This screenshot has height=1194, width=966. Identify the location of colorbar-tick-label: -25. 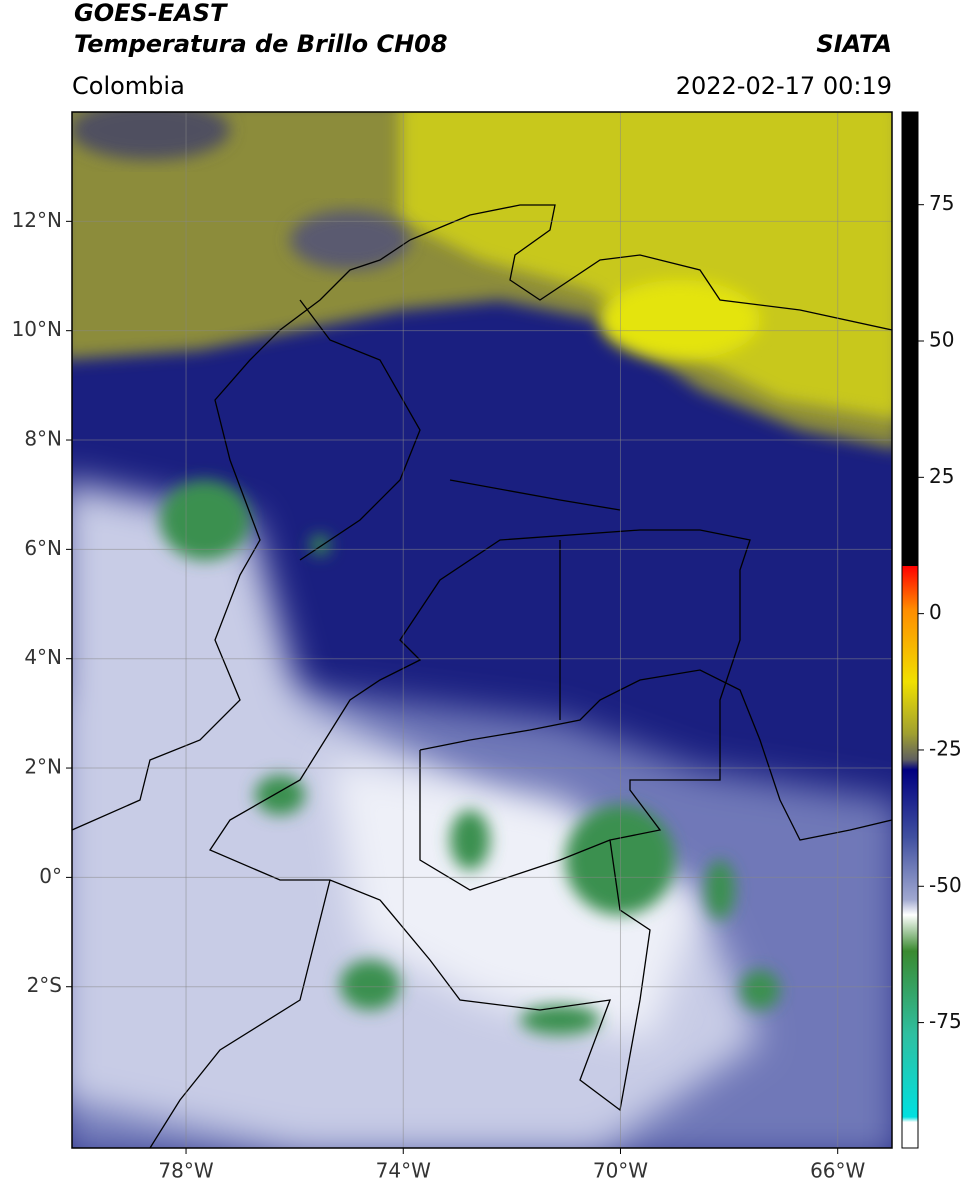
(945, 748).